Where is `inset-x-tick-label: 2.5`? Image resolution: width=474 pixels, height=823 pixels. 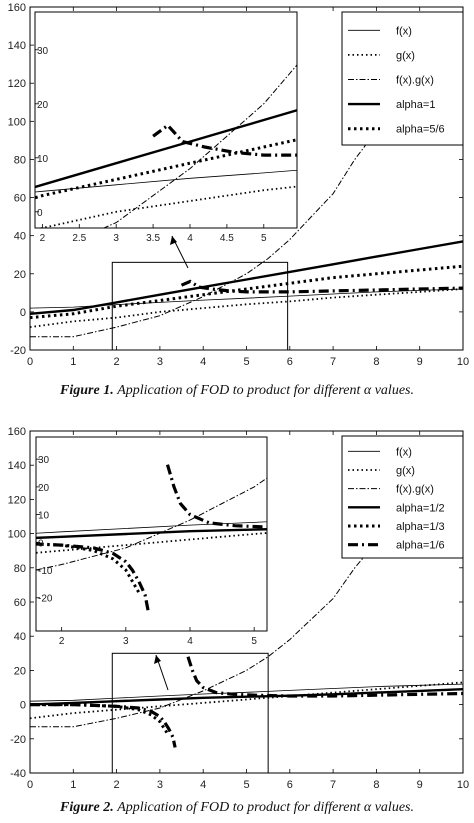 inset-x-tick-label: 2.5 is located at coordinates (79, 238).